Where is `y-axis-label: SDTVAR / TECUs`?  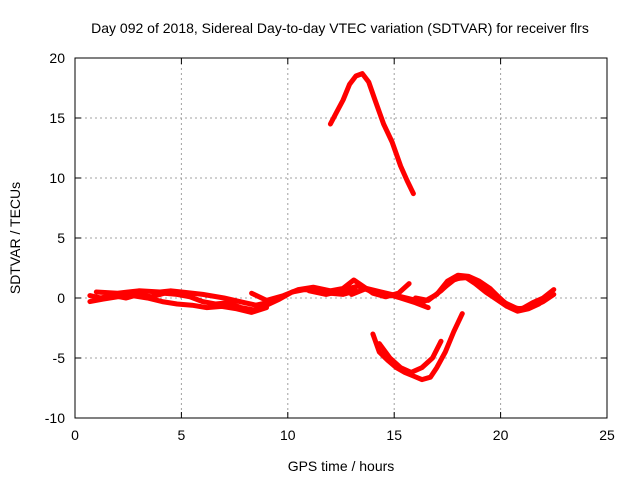
y-axis-label: SDTVAR / TECUs is located at coordinates (15, 238).